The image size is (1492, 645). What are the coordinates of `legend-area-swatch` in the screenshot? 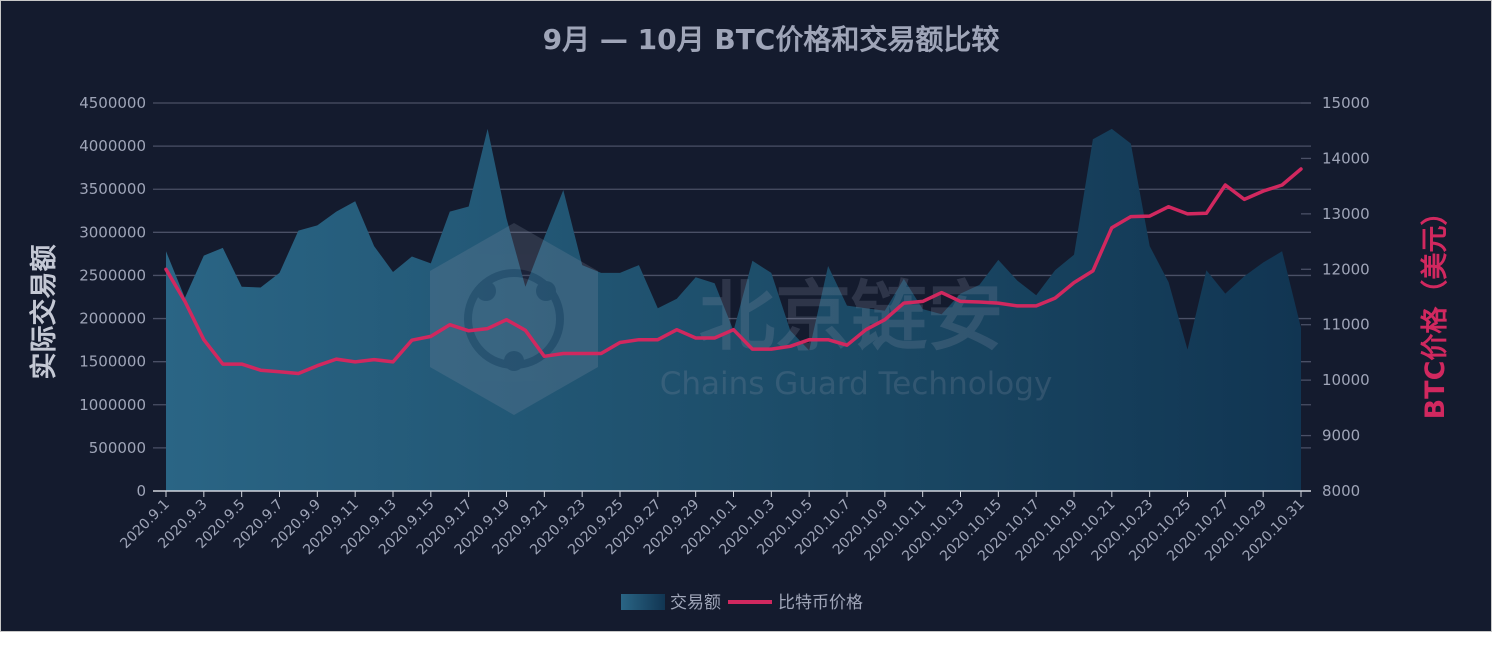 It's located at (643, 602).